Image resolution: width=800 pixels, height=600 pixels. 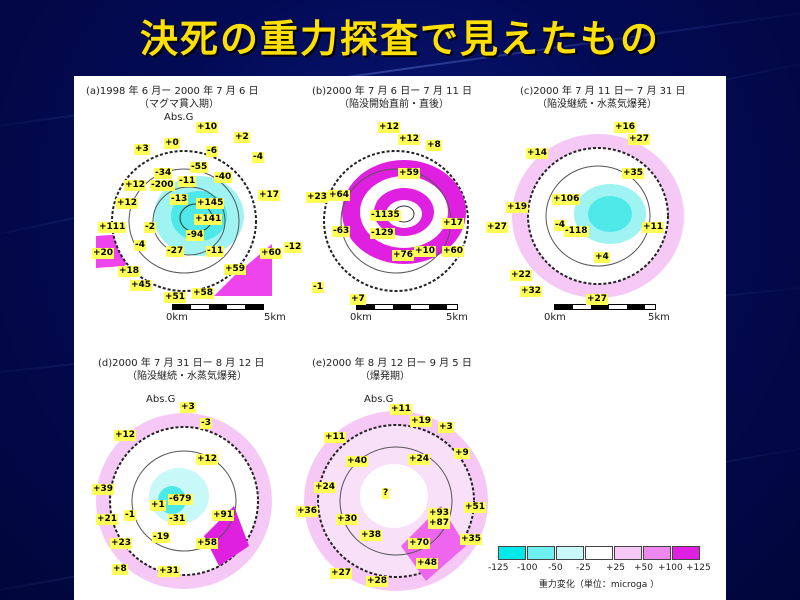 What do you see at coordinates (521, 275) in the screenshot?
I see `gravity-value-label: +22` at bounding box center [521, 275].